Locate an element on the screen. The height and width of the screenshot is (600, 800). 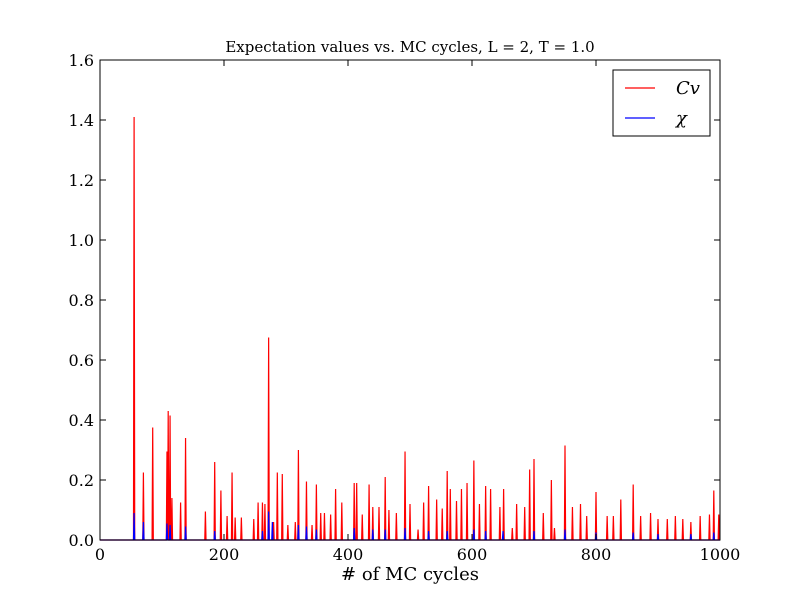
x-tick-label: 200 is located at coordinates (224, 554).